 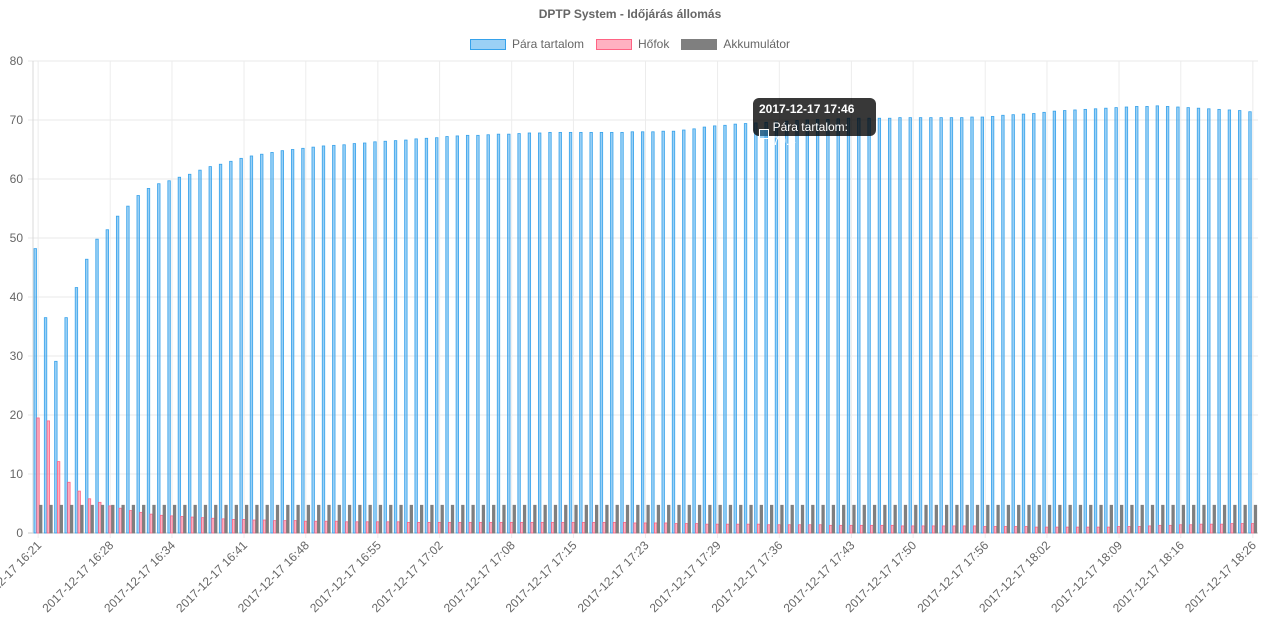 What do you see at coordinates (632, 44) in the screenshot?
I see `legend-item-hofok: Hőfok` at bounding box center [632, 44].